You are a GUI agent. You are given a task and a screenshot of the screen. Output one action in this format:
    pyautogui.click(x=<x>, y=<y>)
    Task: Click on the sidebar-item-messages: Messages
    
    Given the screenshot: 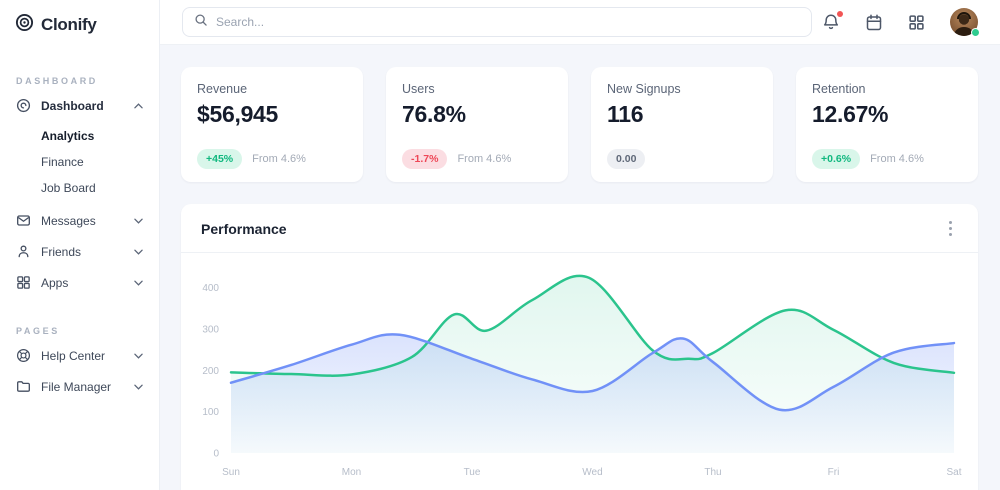 What is the action you would take?
    pyautogui.click(x=79, y=220)
    